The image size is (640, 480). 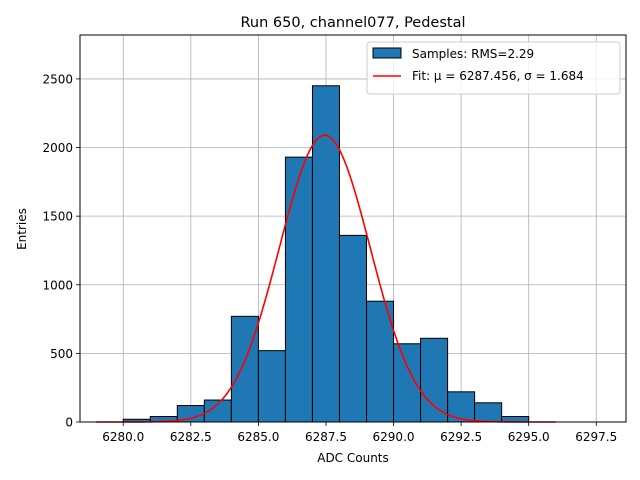 What do you see at coordinates (326, 437) in the screenshot?
I see `x-tick-label: 6287.5` at bounding box center [326, 437].